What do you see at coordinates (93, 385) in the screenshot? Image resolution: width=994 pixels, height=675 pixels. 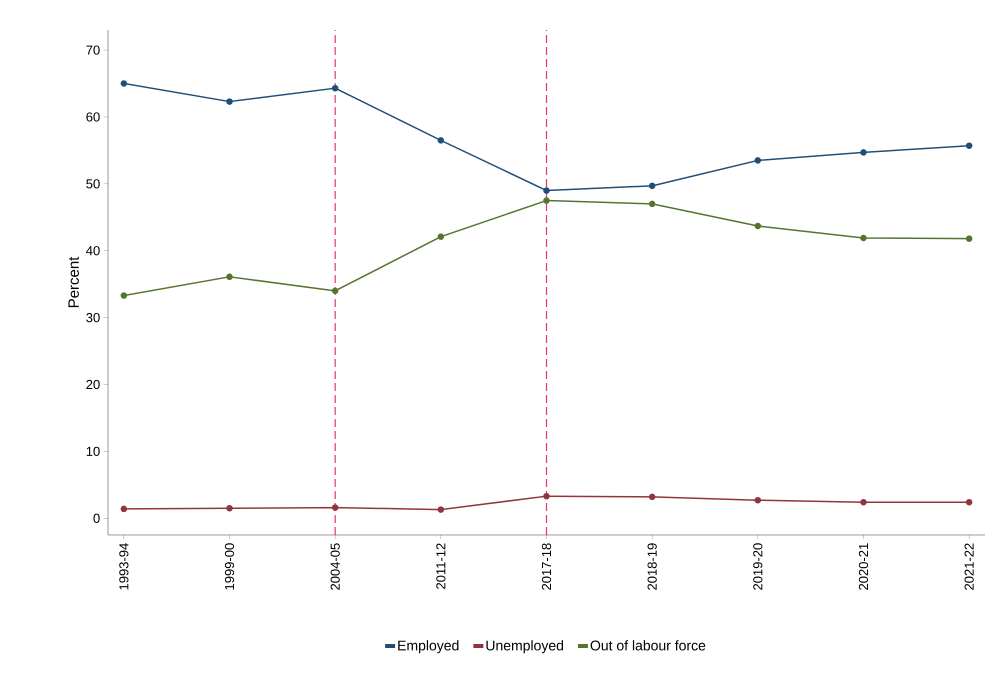 I see `y-tick-label: 20` at bounding box center [93, 385].